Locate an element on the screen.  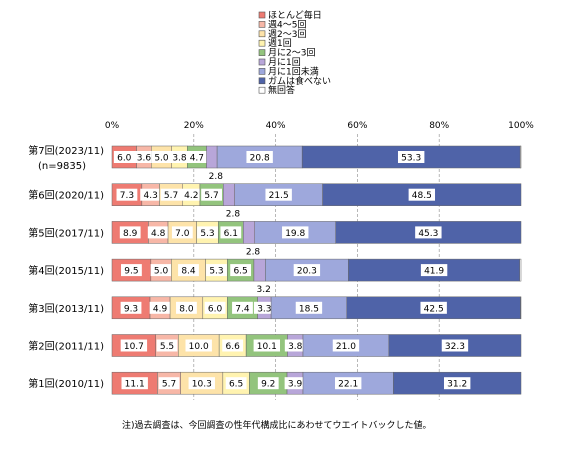
data-label: 20.3 is located at coordinates (307, 272).